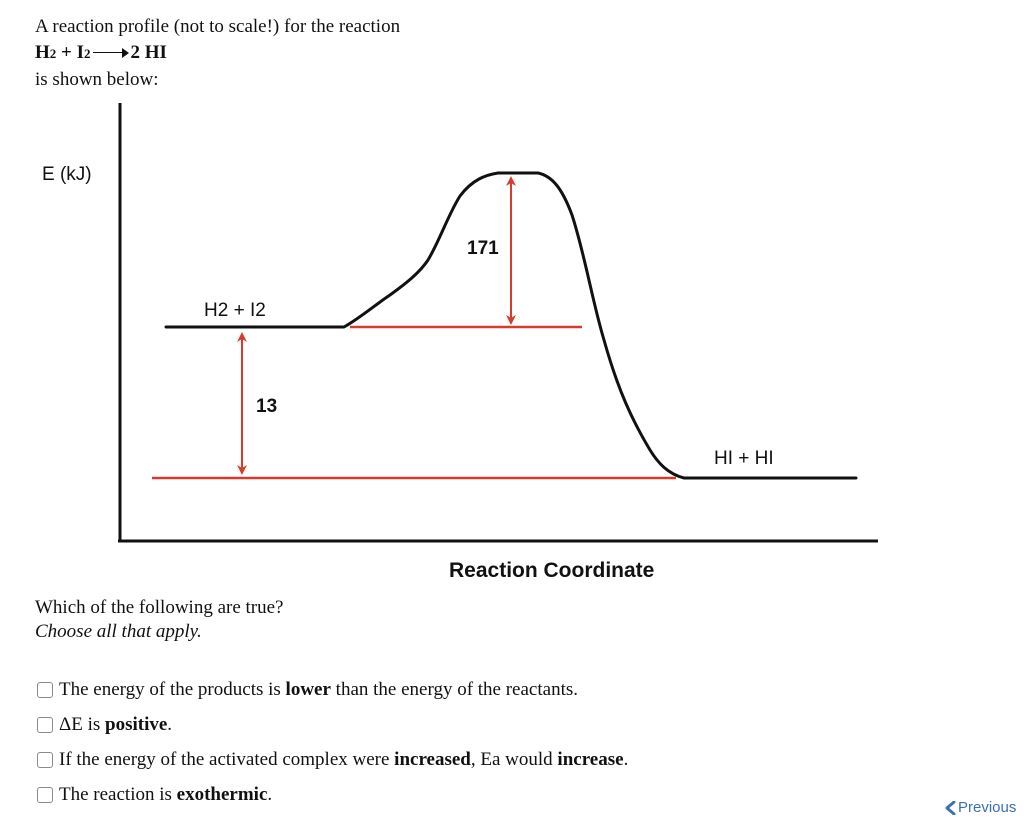 The height and width of the screenshot is (817, 1024). What do you see at coordinates (80, 52) in the screenshot?
I see `reactant-i: I` at bounding box center [80, 52].